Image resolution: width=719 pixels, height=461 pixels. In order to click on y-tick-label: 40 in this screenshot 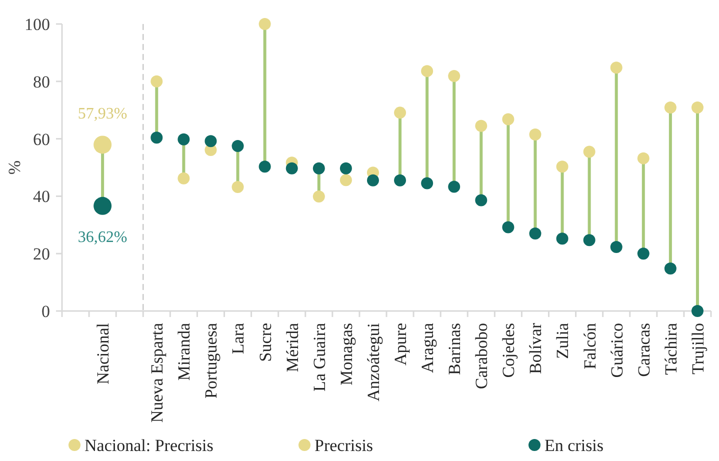, I will do `click(41, 196)`.